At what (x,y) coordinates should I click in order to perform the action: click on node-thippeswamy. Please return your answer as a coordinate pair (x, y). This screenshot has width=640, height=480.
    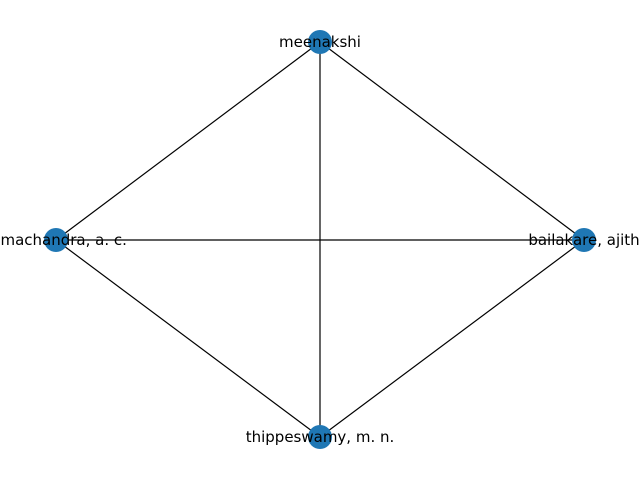
    Looking at the image, I should click on (320, 437).